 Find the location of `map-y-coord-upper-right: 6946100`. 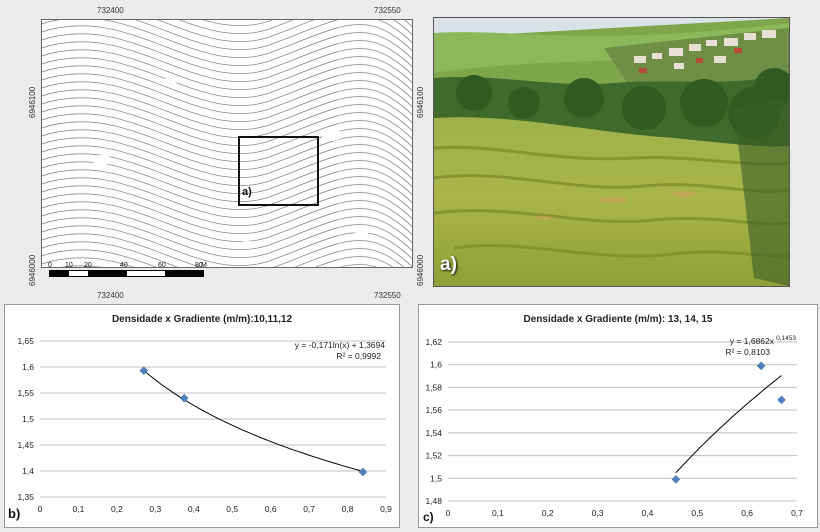

map-y-coord-upper-right: 6946100 is located at coordinates (420, 102).